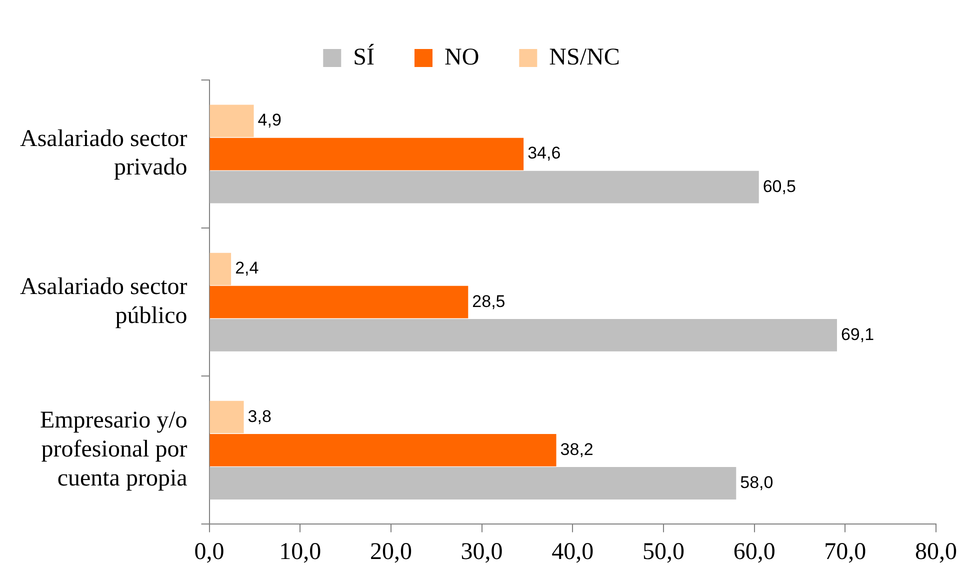 This screenshot has height=577, width=963. What do you see at coordinates (584, 57) in the screenshot?
I see `legend-label: NS/NC` at bounding box center [584, 57].